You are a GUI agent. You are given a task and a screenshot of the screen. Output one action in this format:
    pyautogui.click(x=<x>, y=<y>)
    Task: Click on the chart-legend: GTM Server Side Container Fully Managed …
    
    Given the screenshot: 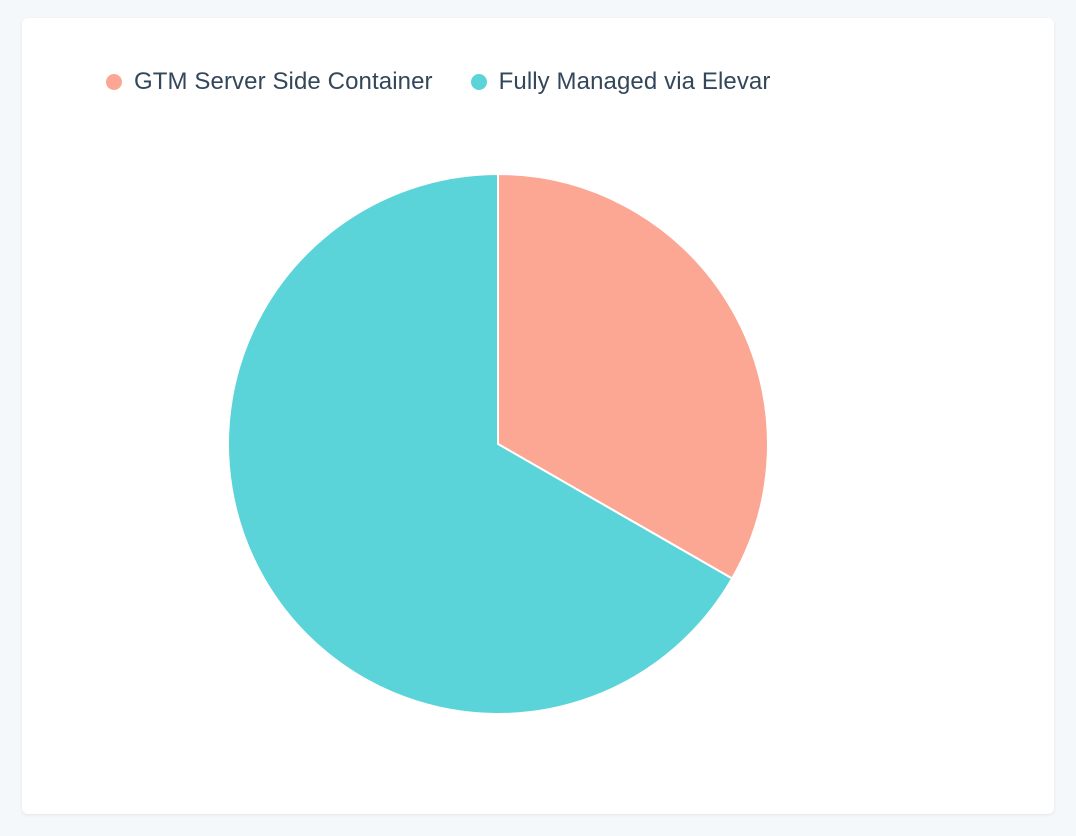 What is the action you would take?
    pyautogui.click(x=438, y=82)
    